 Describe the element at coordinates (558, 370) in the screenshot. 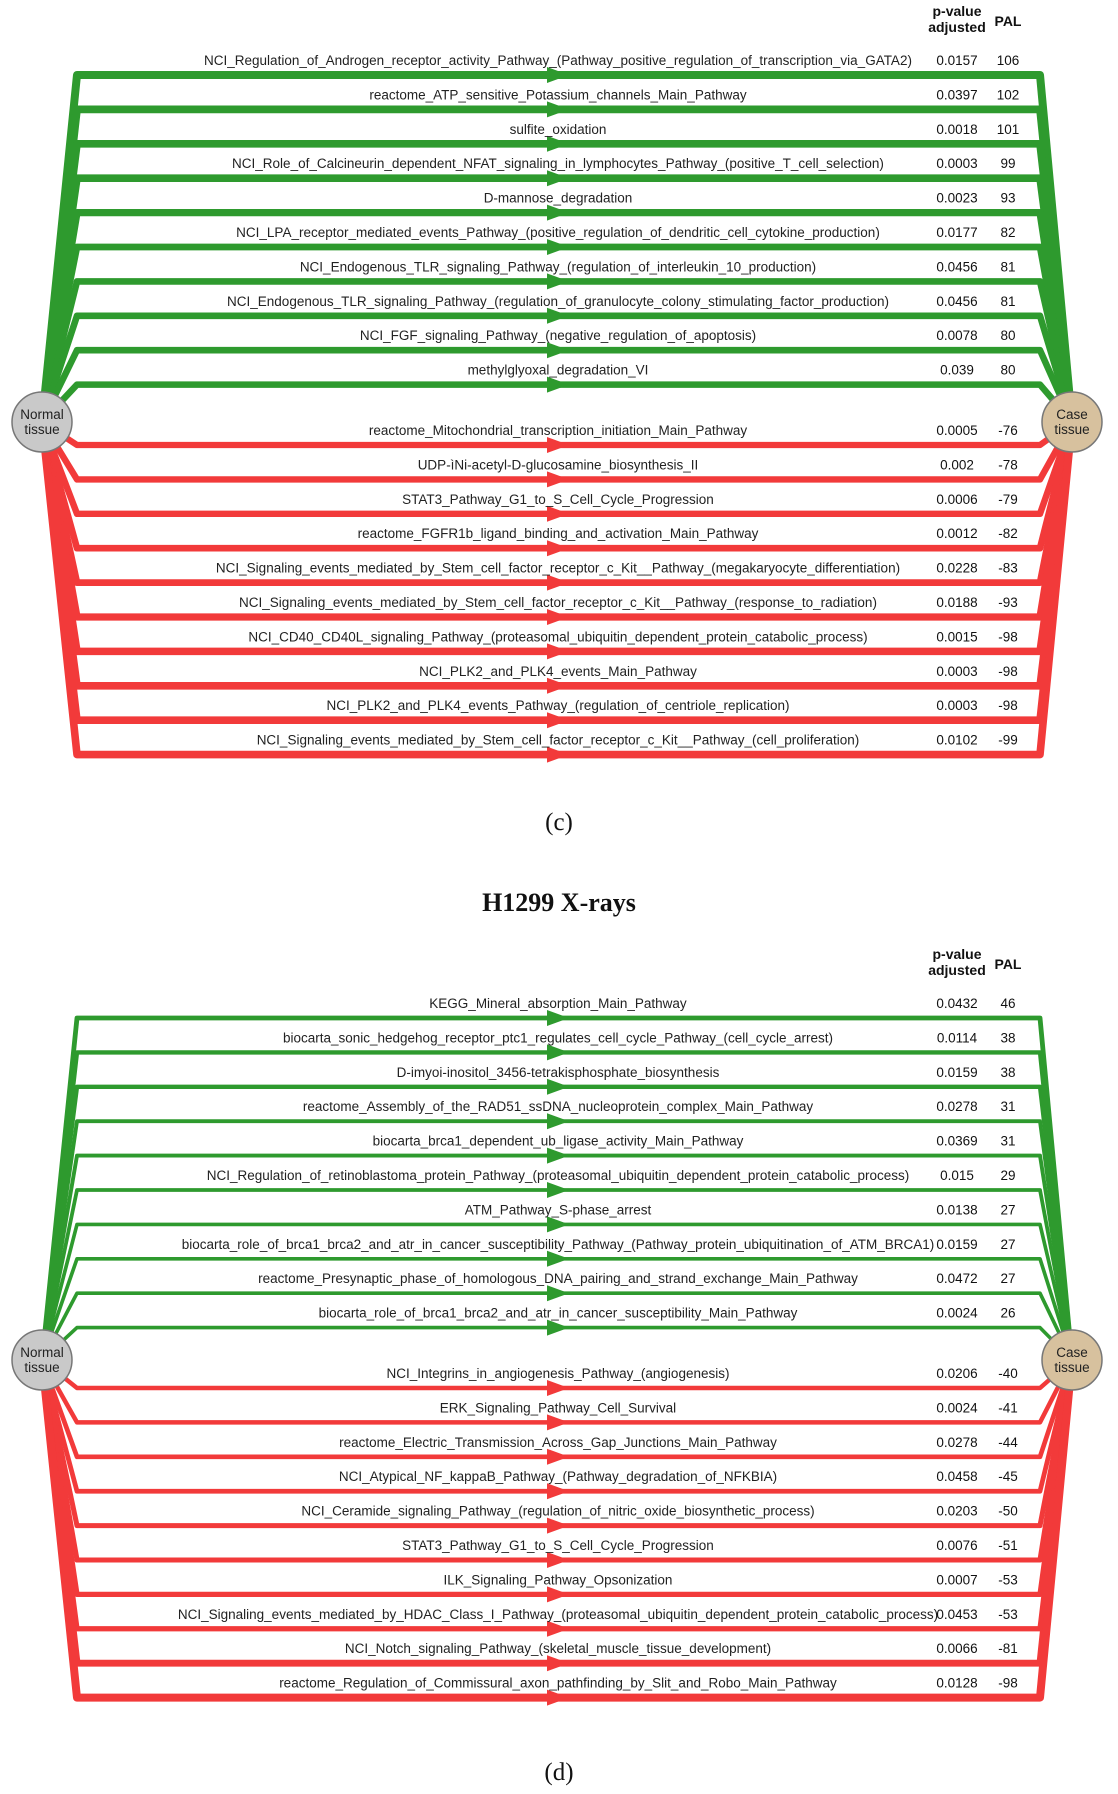

I see `pathway-label: methylglyoxal_degradation_VI` at that location.